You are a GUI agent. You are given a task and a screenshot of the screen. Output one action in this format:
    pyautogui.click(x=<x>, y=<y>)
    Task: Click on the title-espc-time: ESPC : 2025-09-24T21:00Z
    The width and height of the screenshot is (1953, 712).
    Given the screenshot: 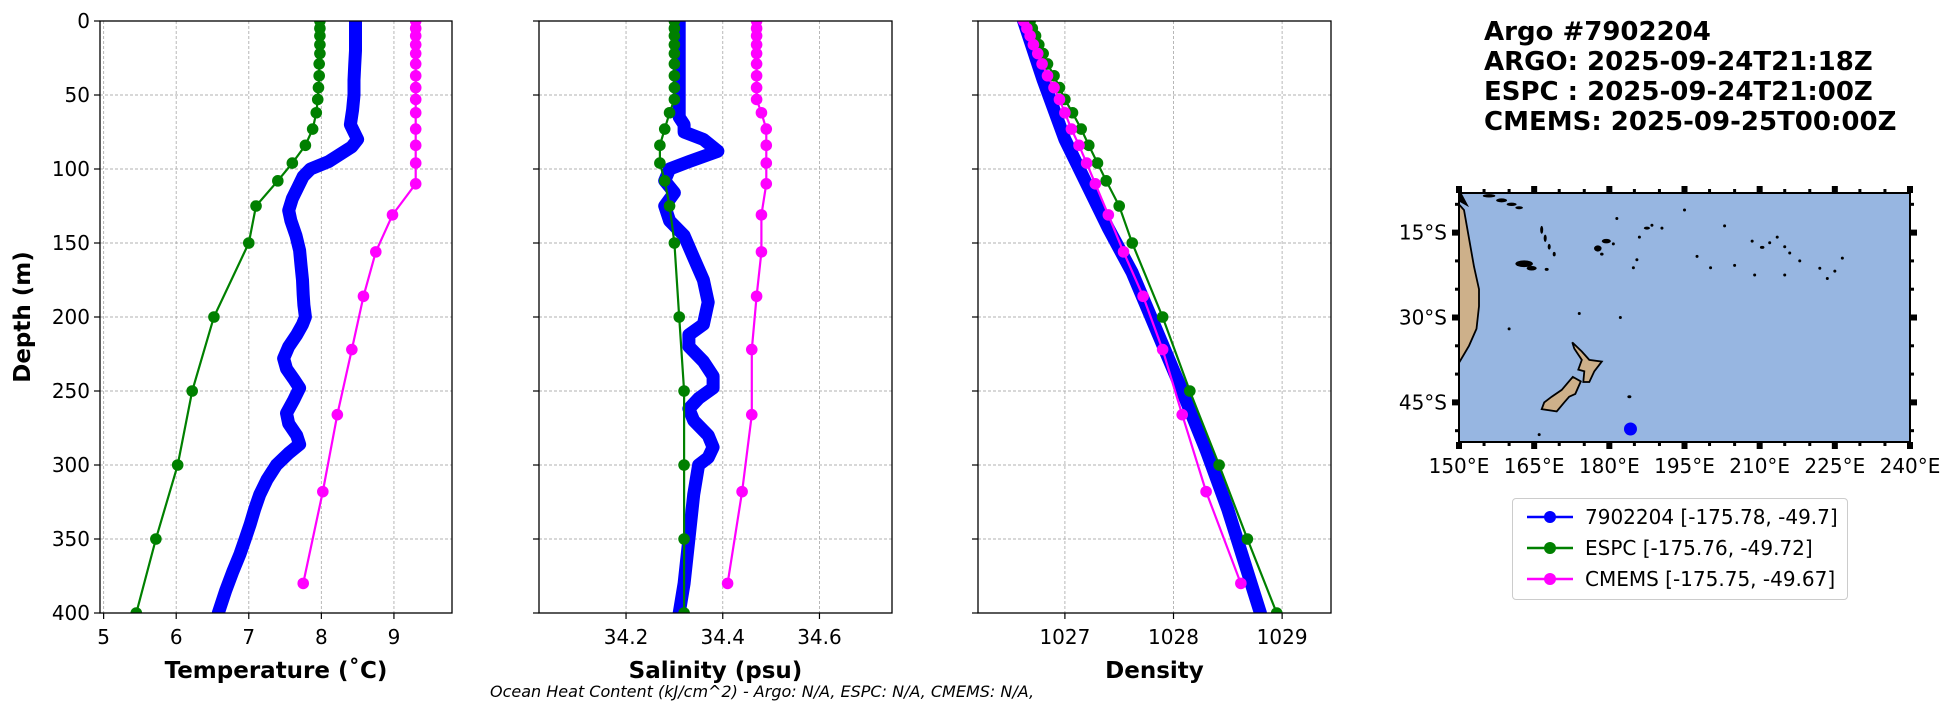 What is the action you would take?
    pyautogui.click(x=1678, y=92)
    